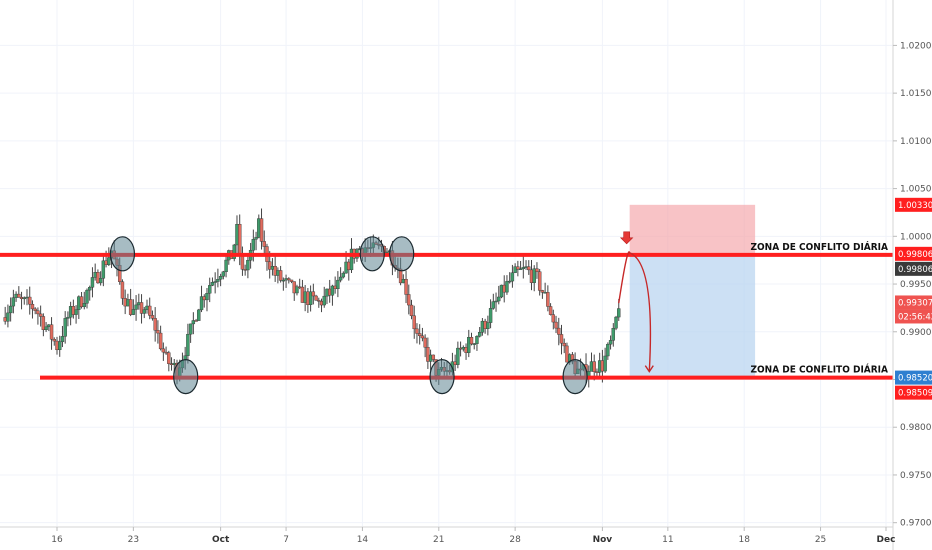 This screenshot has width=932, height=550. I want to click on price-badge-label: 0.99307, so click(915, 303).